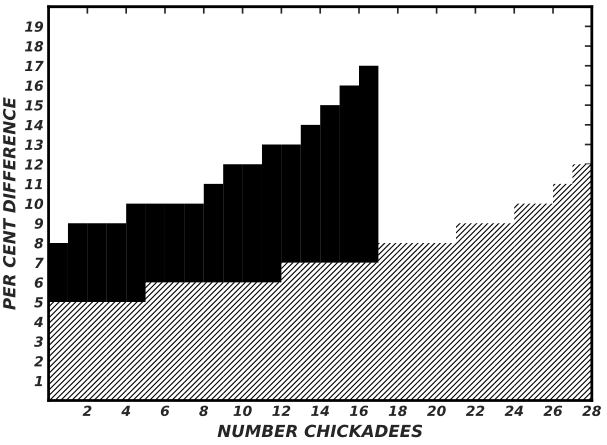  Describe the element at coordinates (39, 282) in the screenshot. I see `y-tick-label: 6` at that location.